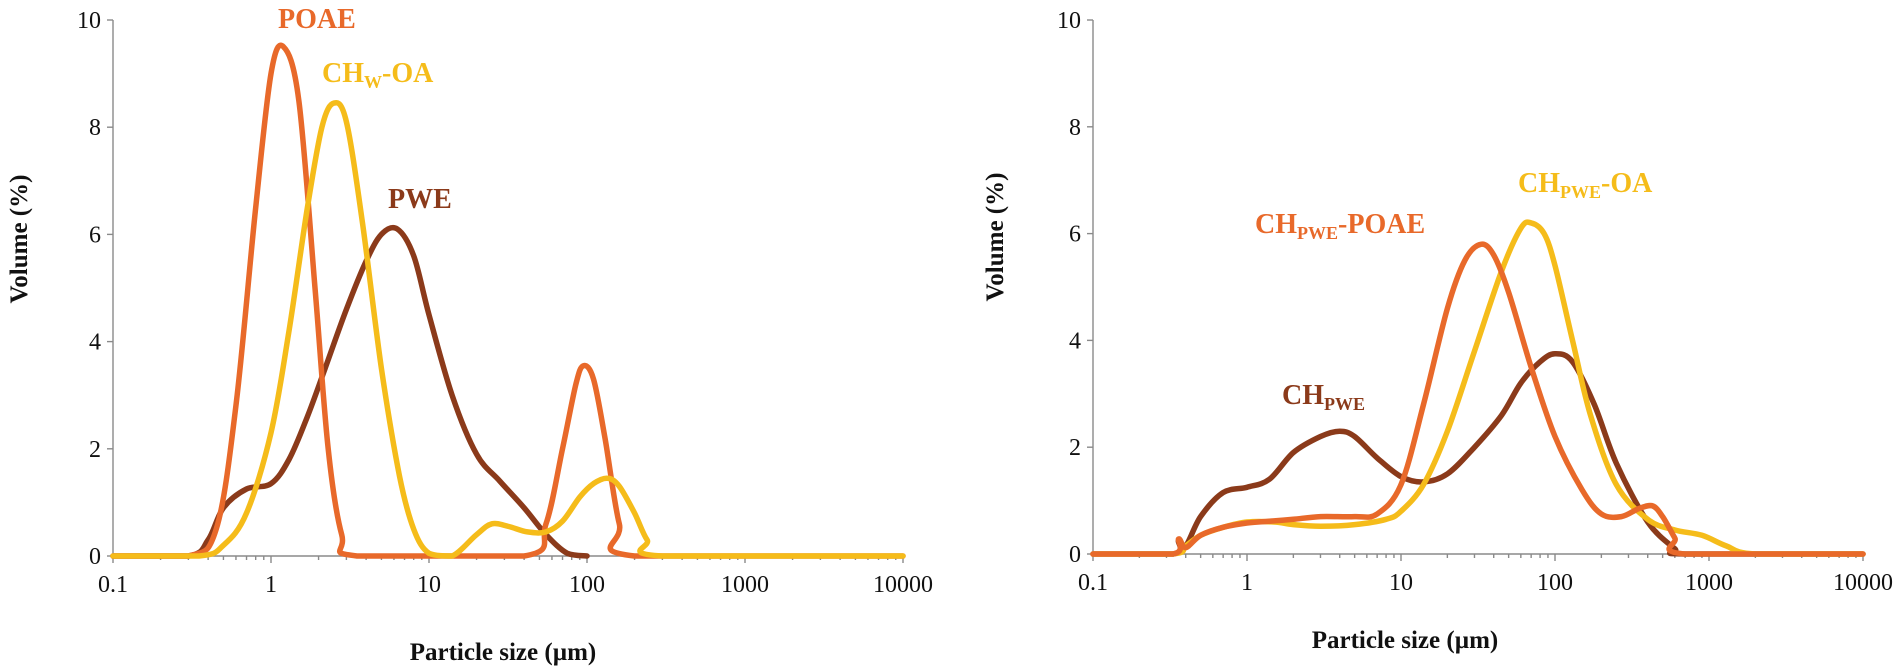 The height and width of the screenshot is (667, 1900). I want to click on right-series-chpwe, so click(1478, 454).